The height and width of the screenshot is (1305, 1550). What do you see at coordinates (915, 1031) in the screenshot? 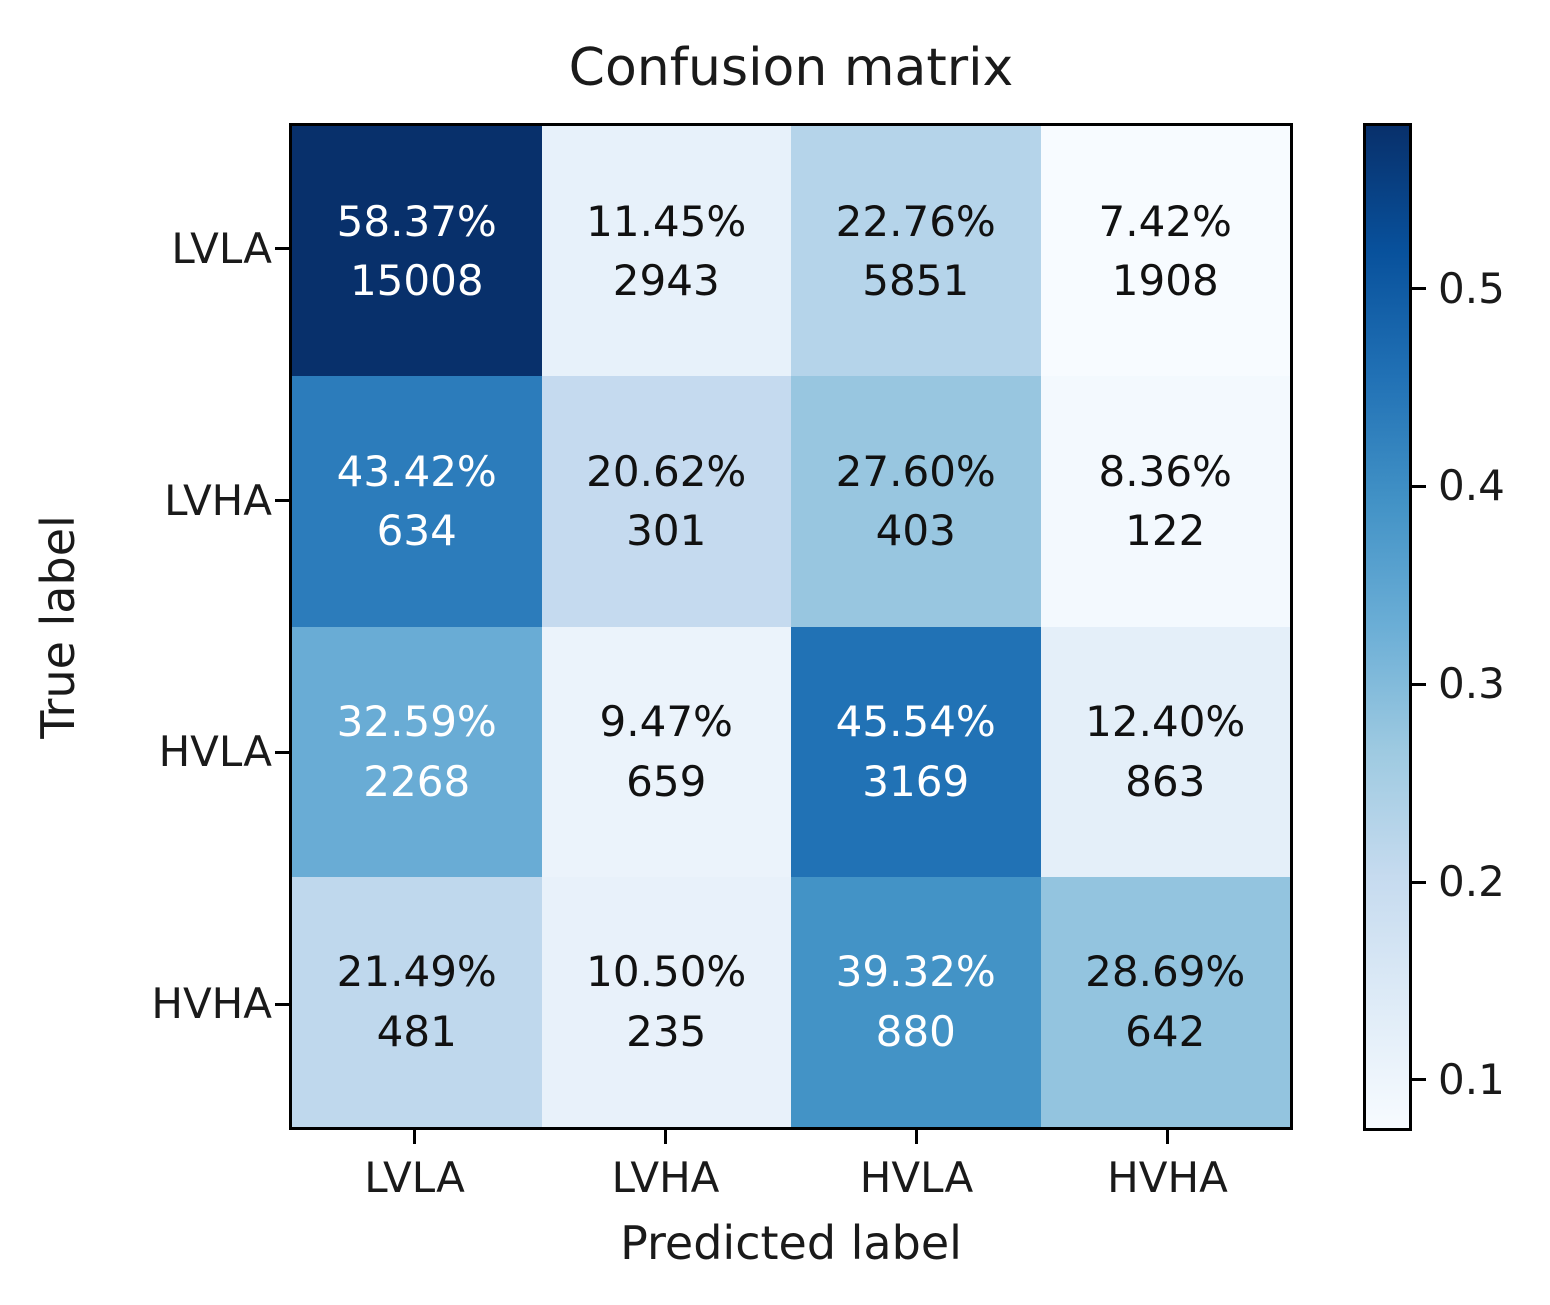
I see `cell-count: 880` at bounding box center [915, 1031].